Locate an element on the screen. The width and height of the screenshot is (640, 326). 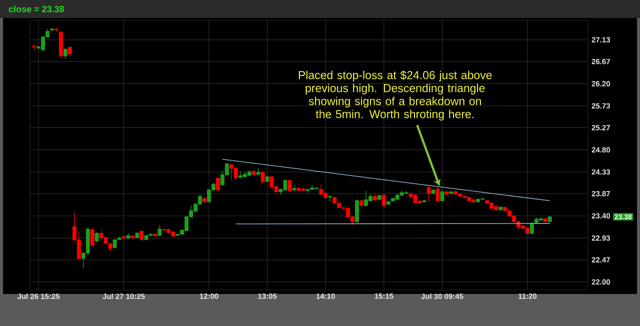
annotation: Placed stop-loss at $24.06 just above previous high. Descending triangle showing signs of a breakdown on the 5min. Worth shroting here. is located at coordinates (395, 95).